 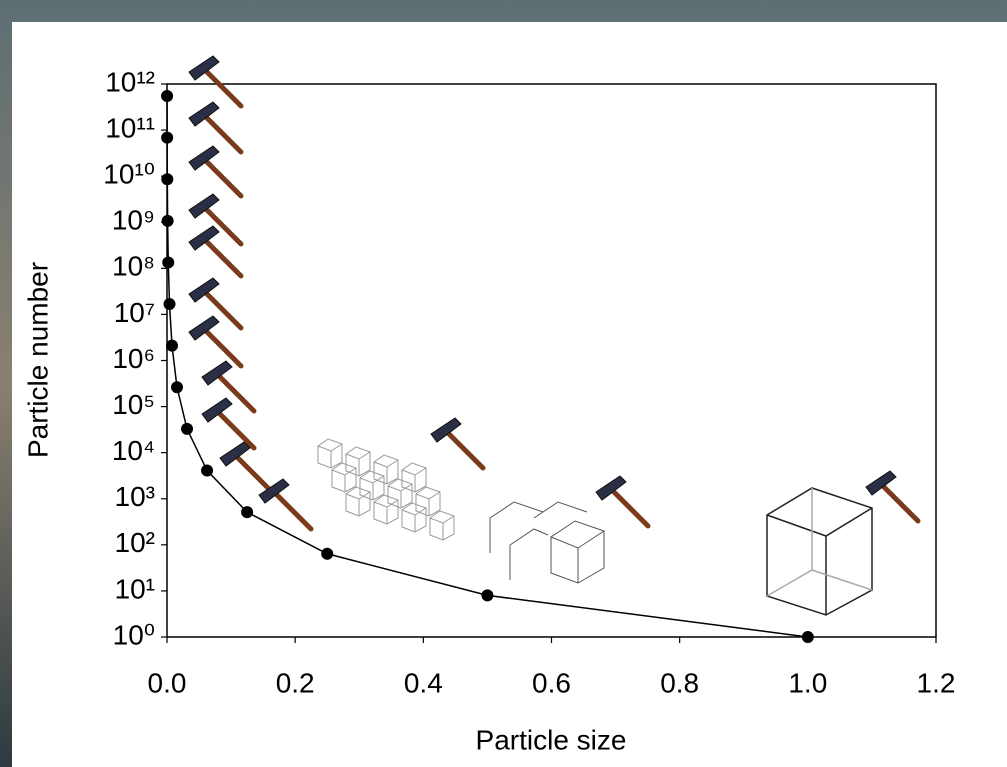 What do you see at coordinates (134, 312) in the screenshot?
I see `y-tick-label: 10⁷` at bounding box center [134, 312].